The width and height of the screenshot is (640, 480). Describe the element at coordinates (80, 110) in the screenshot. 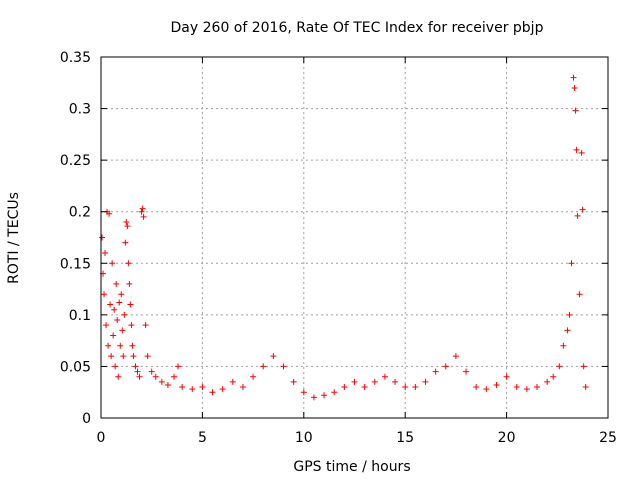

I see `y-tick-label: 0.3` at that location.